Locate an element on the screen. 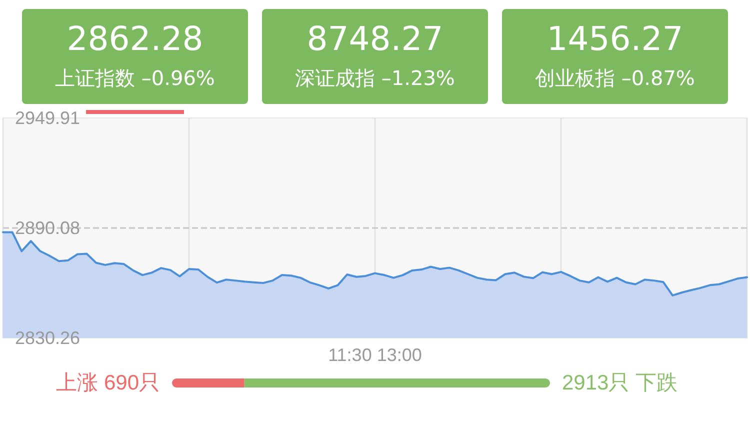 Image resolution: width=750 pixels, height=421 pixels. text: 8748.27 is located at coordinates (375, 39).